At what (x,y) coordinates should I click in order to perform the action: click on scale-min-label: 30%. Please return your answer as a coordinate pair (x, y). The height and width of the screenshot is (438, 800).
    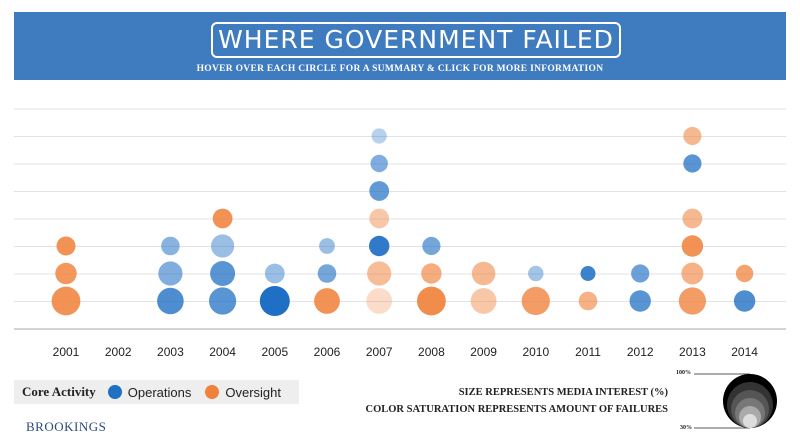
    Looking at the image, I should click on (686, 428).